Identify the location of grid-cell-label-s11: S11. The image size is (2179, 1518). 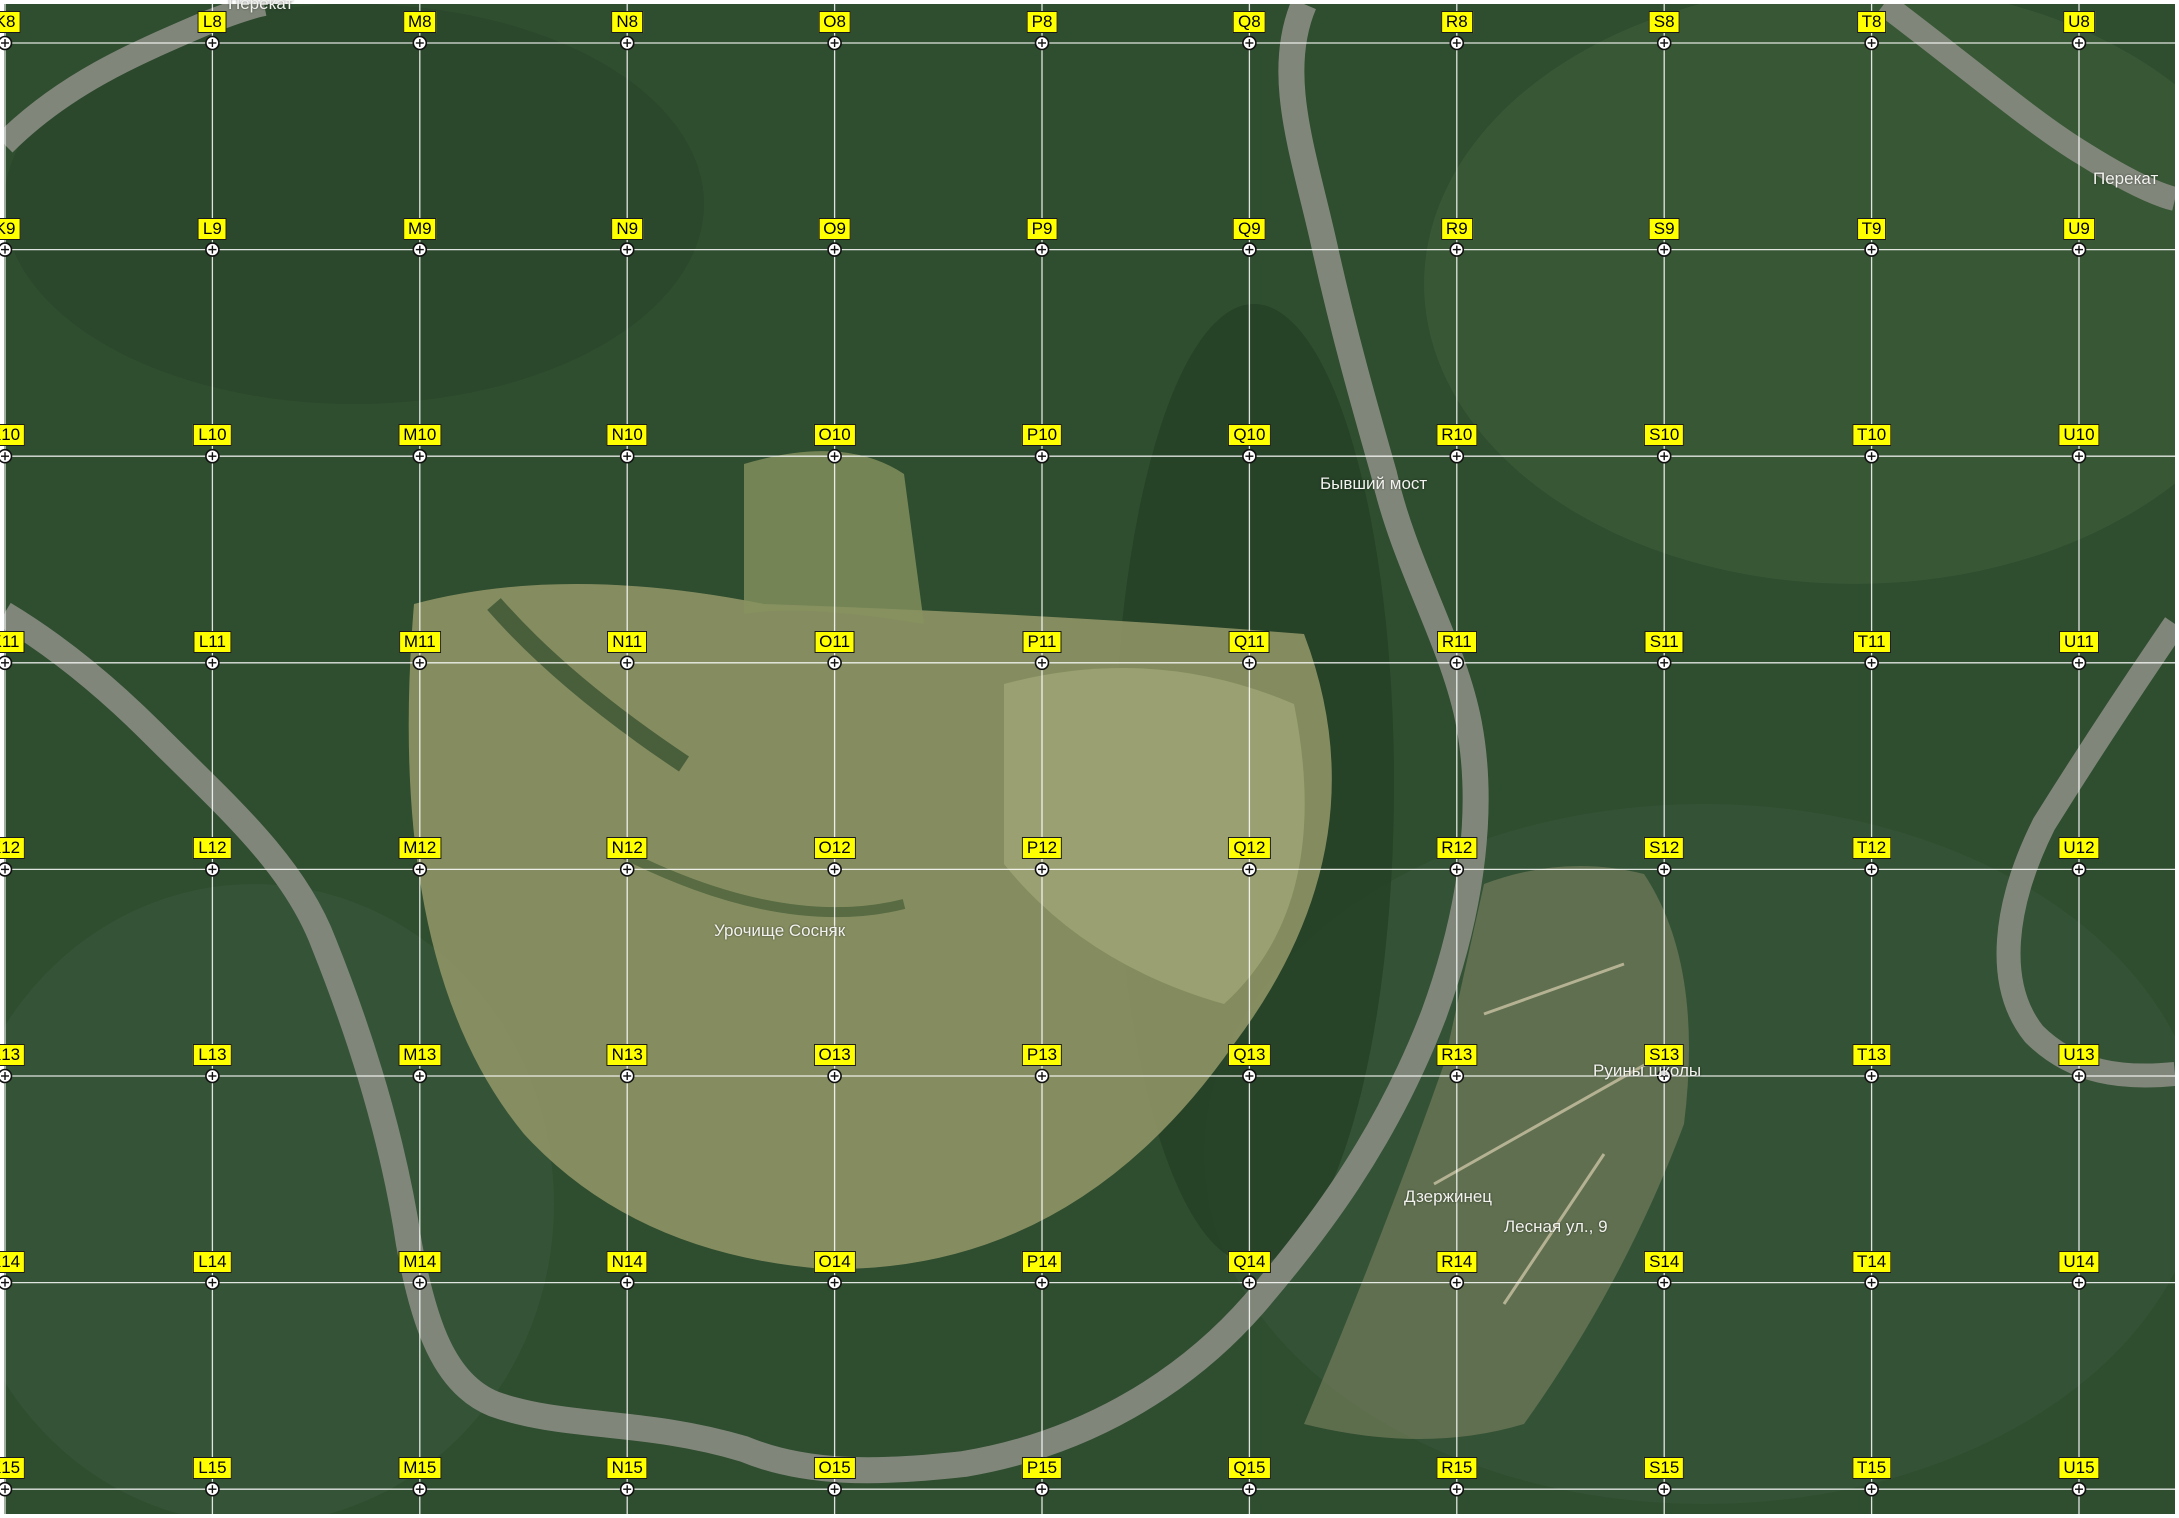
(1664, 641).